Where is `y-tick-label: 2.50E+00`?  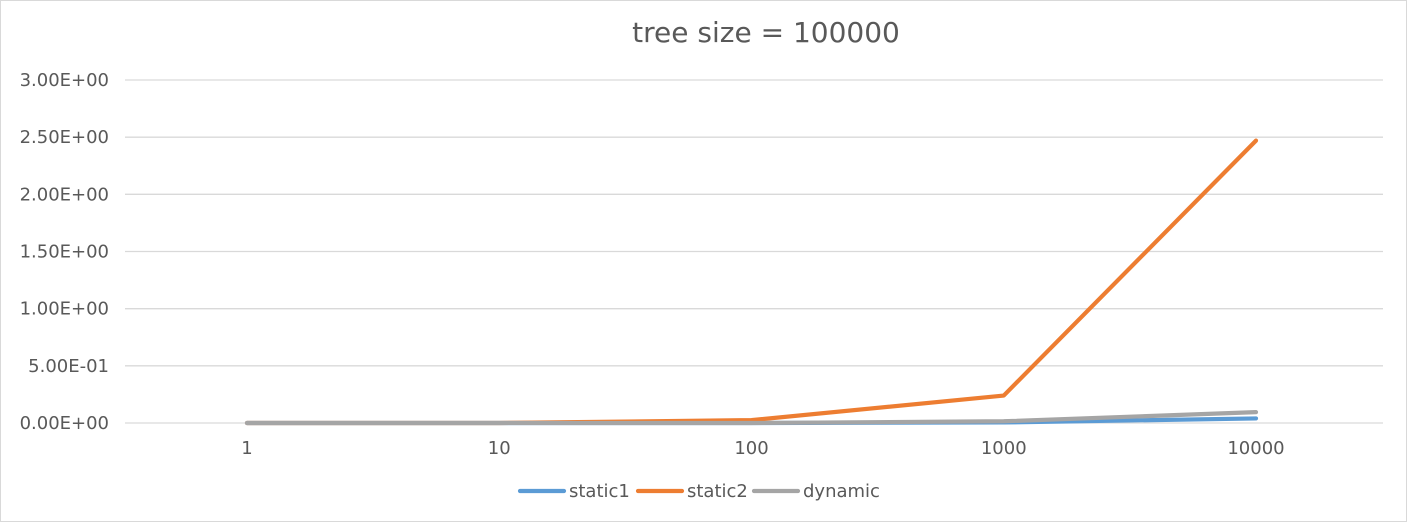 y-tick-label: 2.50E+00 is located at coordinates (64, 137).